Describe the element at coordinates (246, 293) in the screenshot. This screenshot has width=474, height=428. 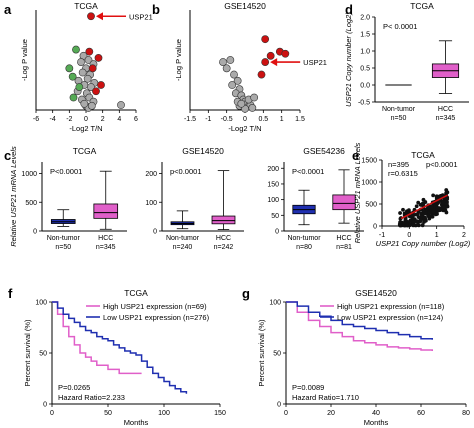
I see `panel-letter: g` at that location.